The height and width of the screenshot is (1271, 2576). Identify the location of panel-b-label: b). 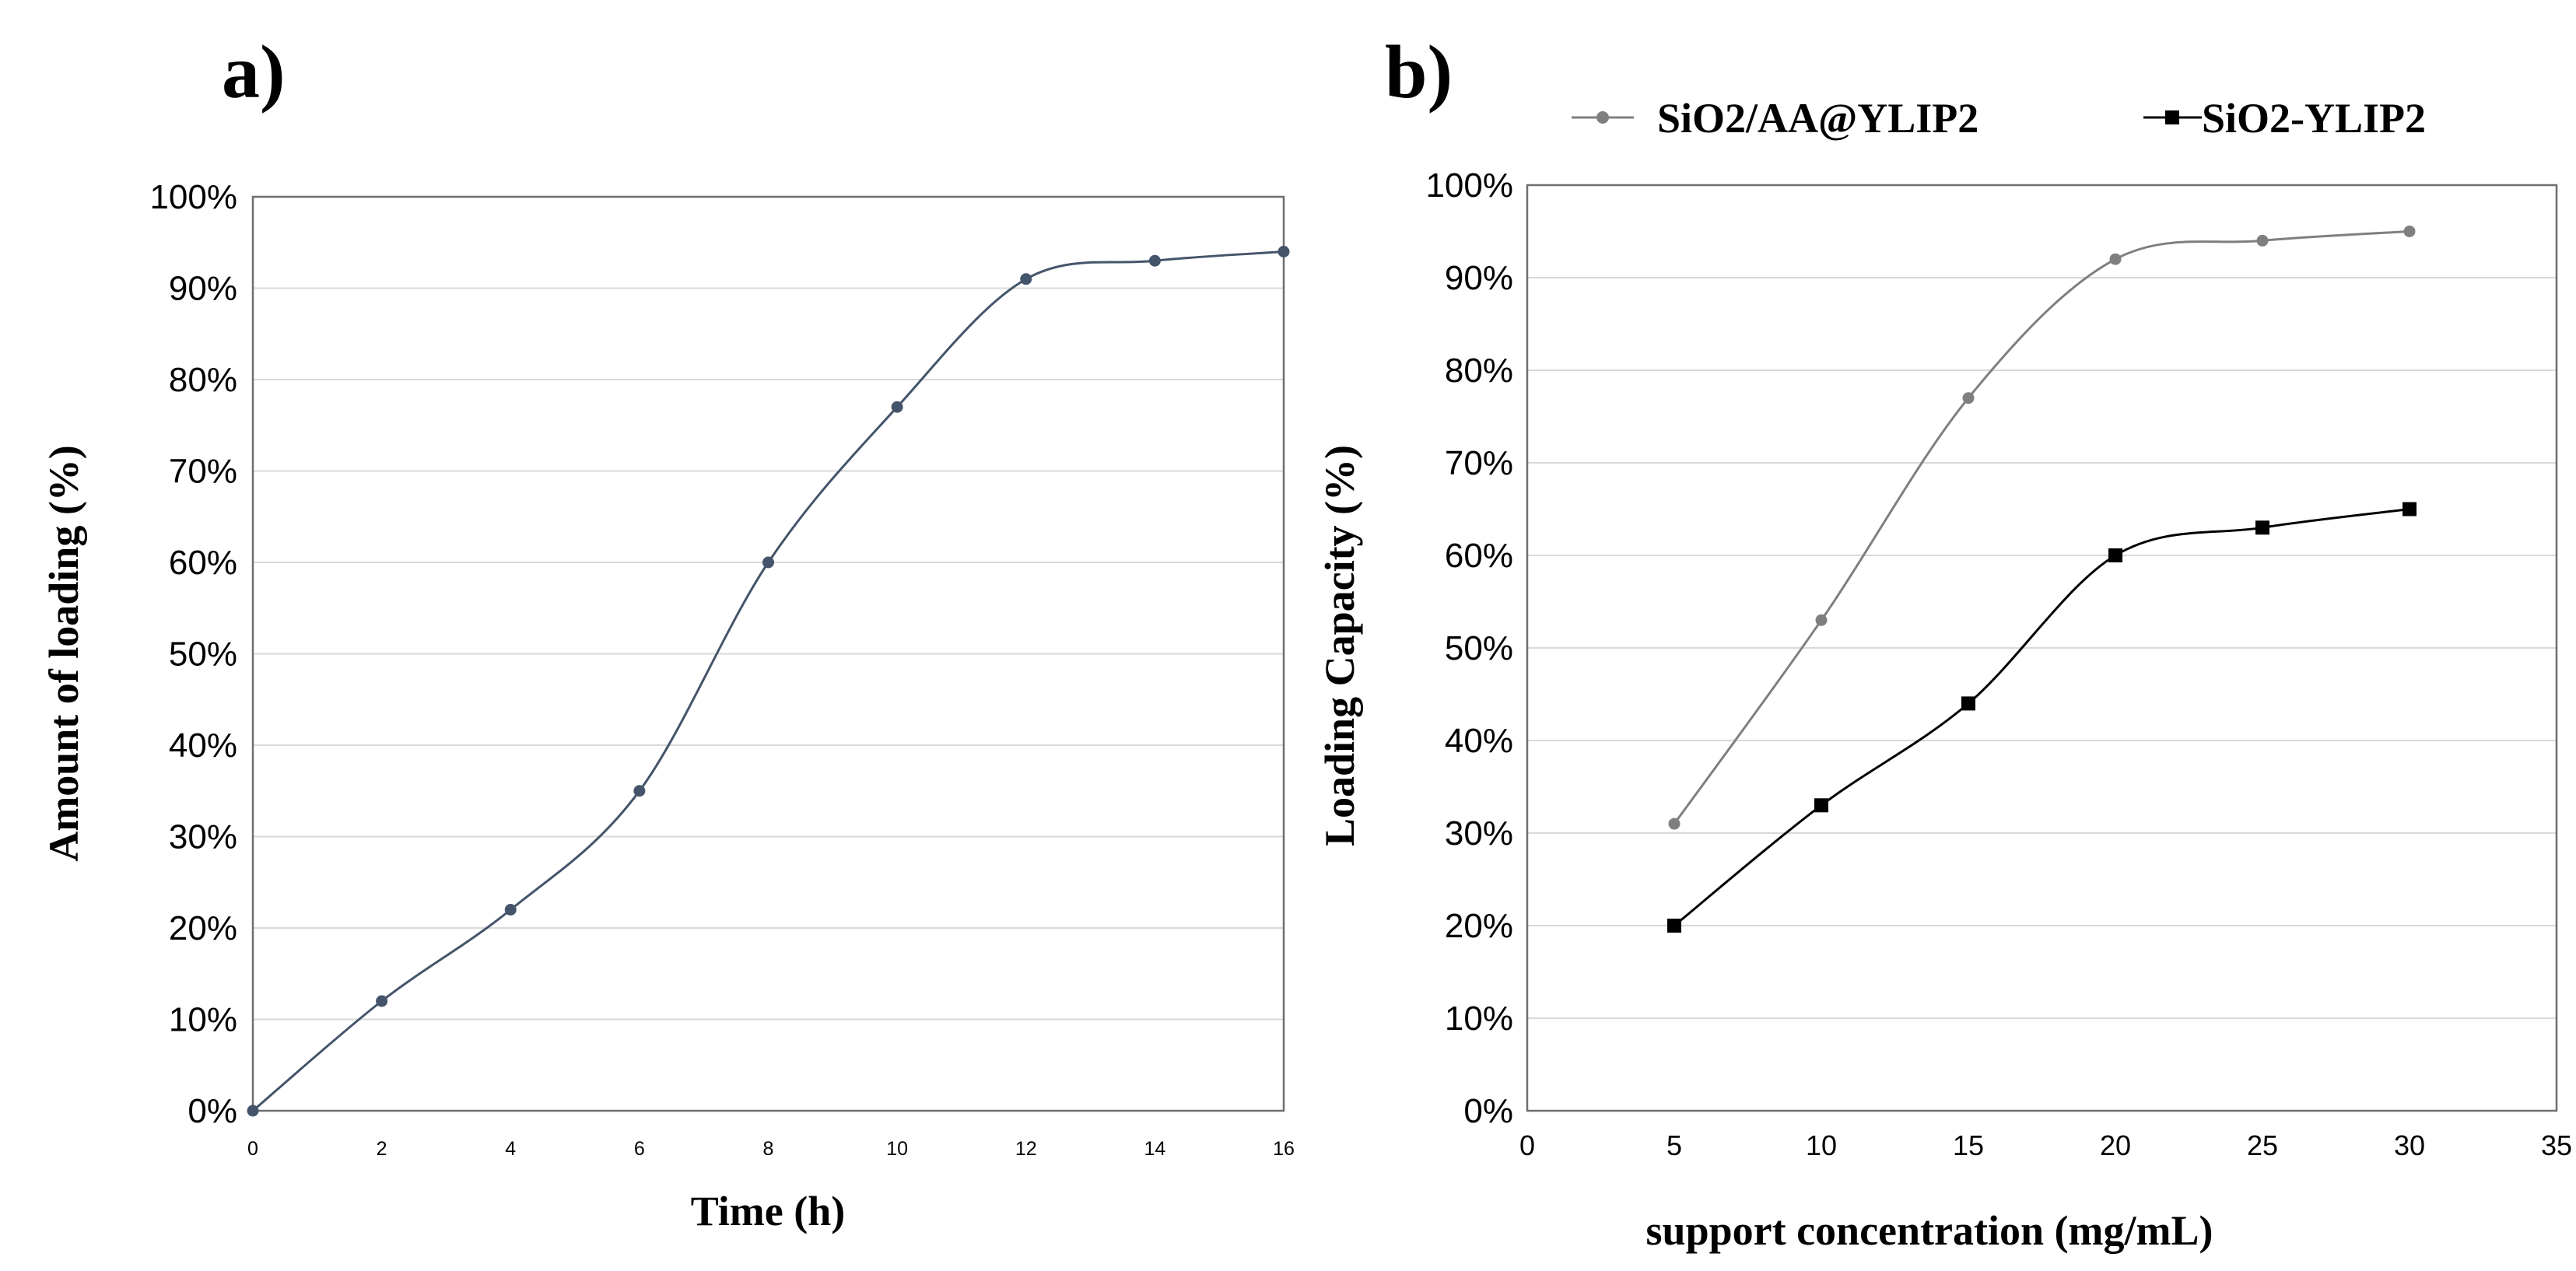
(1419, 72).